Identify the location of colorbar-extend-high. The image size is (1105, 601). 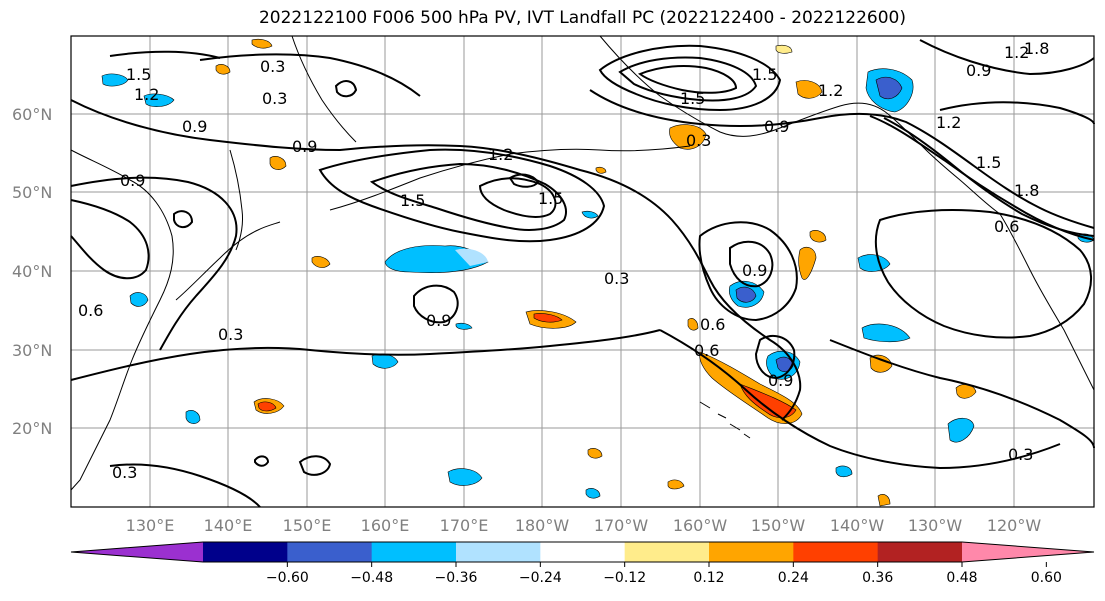
(1028, 552).